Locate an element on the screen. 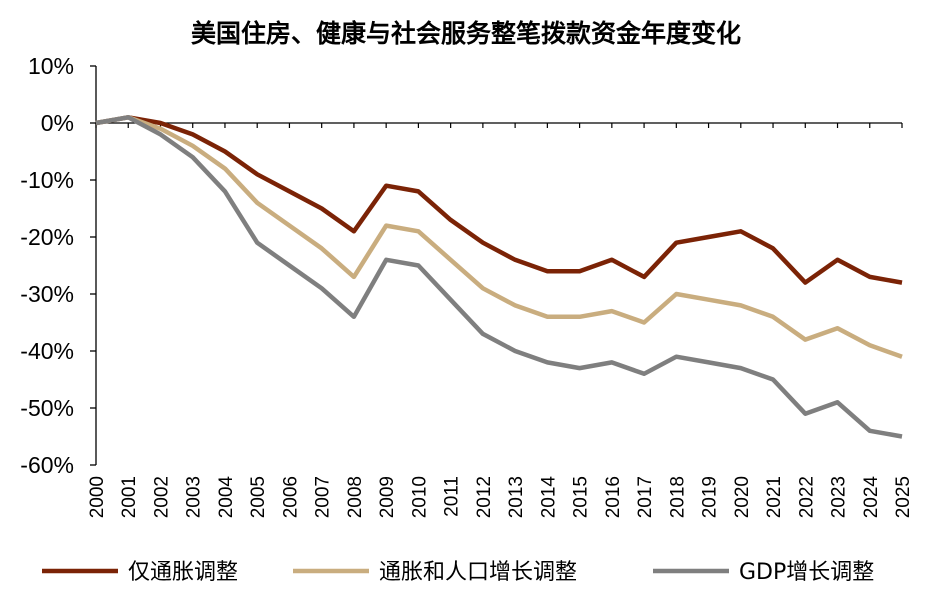 The height and width of the screenshot is (591, 933). x-tick-label: 2023 is located at coordinates (839, 497).